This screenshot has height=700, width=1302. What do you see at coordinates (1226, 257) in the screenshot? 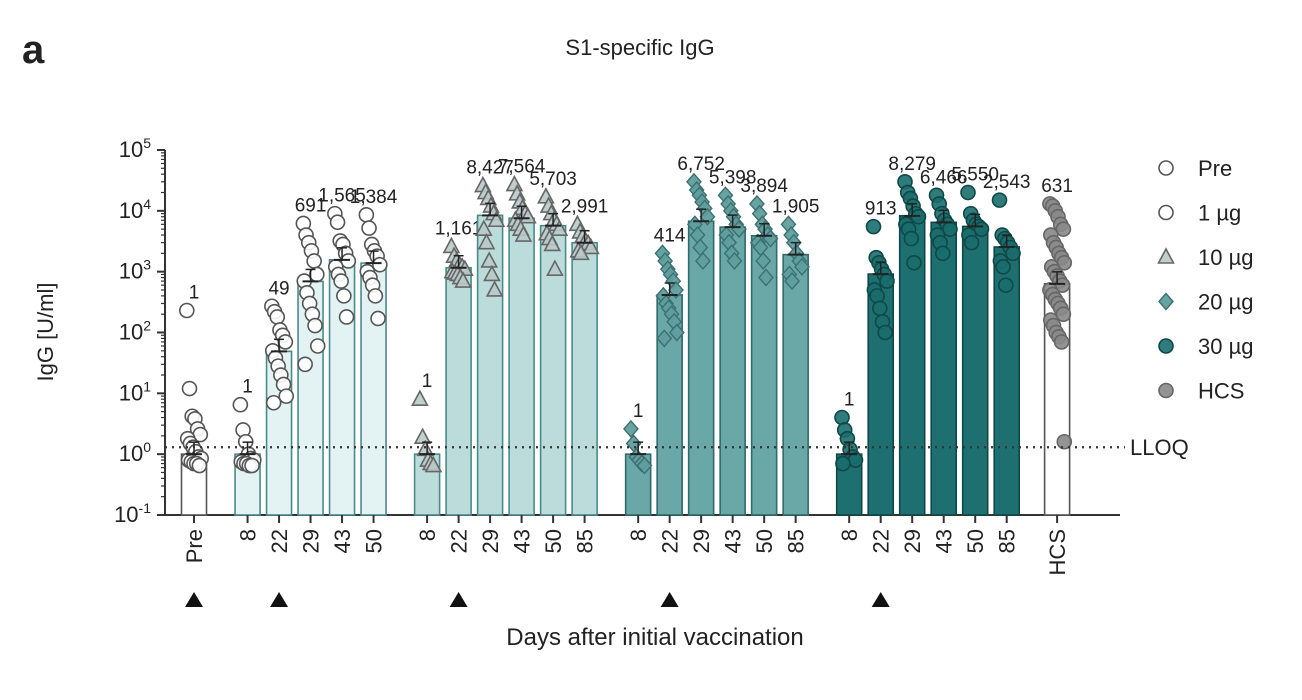
I see `legend-label: 10 µg` at bounding box center [1226, 257].